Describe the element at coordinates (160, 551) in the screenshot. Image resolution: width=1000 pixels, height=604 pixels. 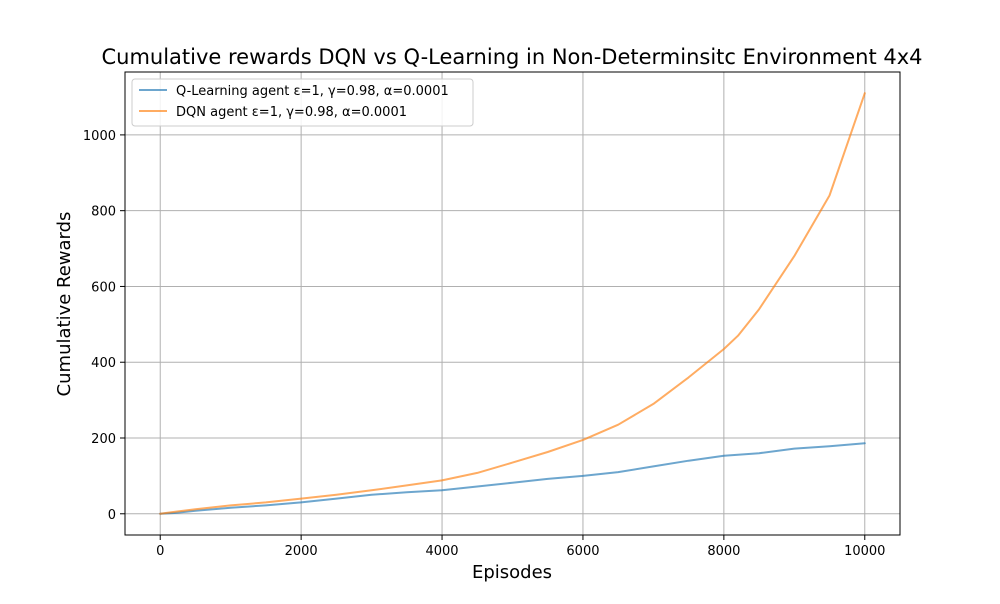
I see `x-tick-label: 0` at that location.